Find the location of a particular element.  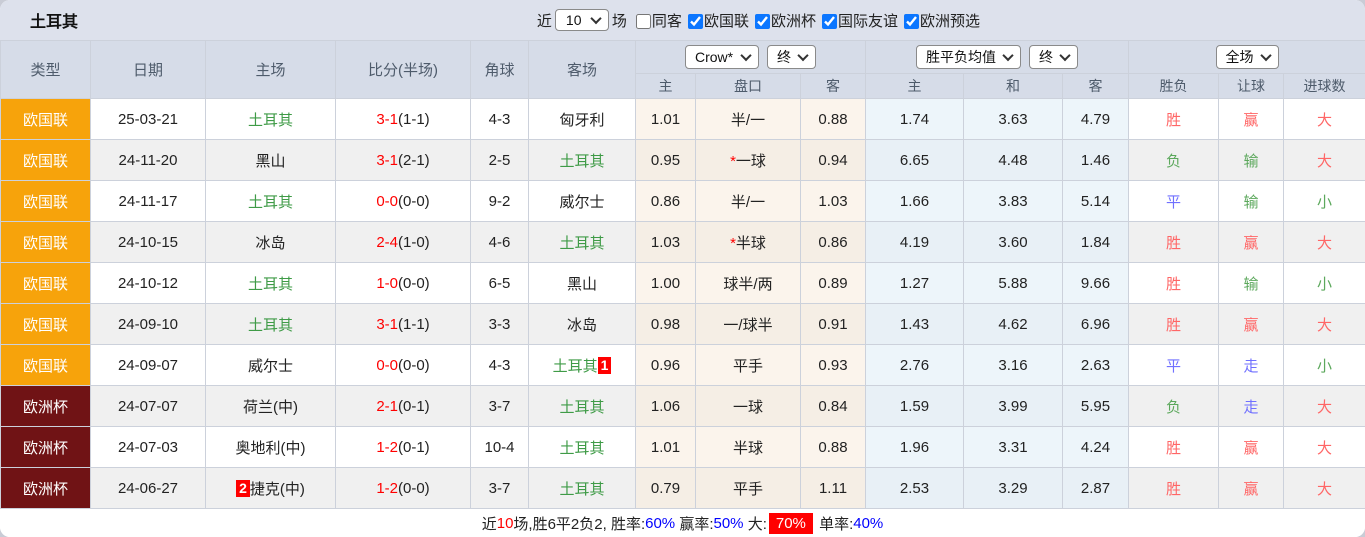

filter-checkbox-欧洲预选 is located at coordinates (911, 22).